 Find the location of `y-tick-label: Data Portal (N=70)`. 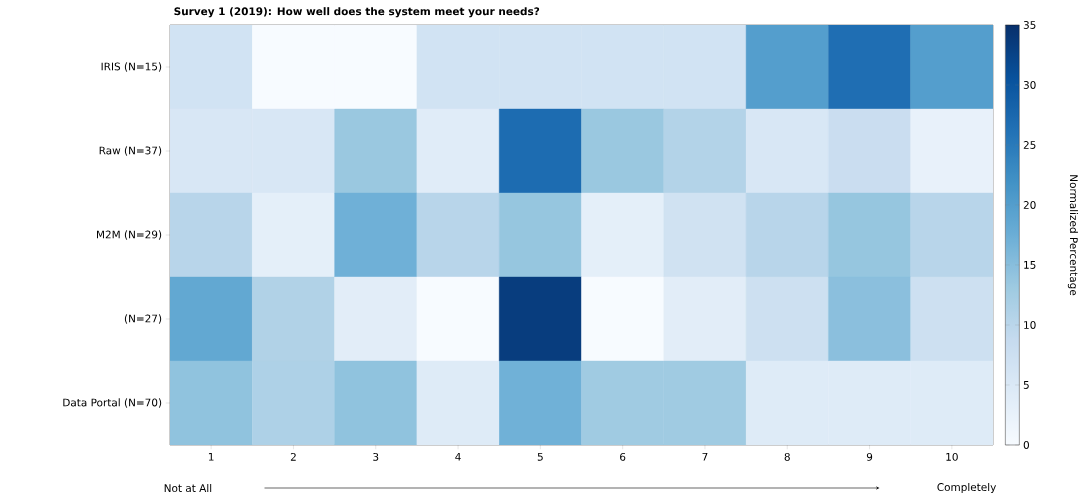

y-tick-label: Data Portal (N=70) is located at coordinates (112, 403).